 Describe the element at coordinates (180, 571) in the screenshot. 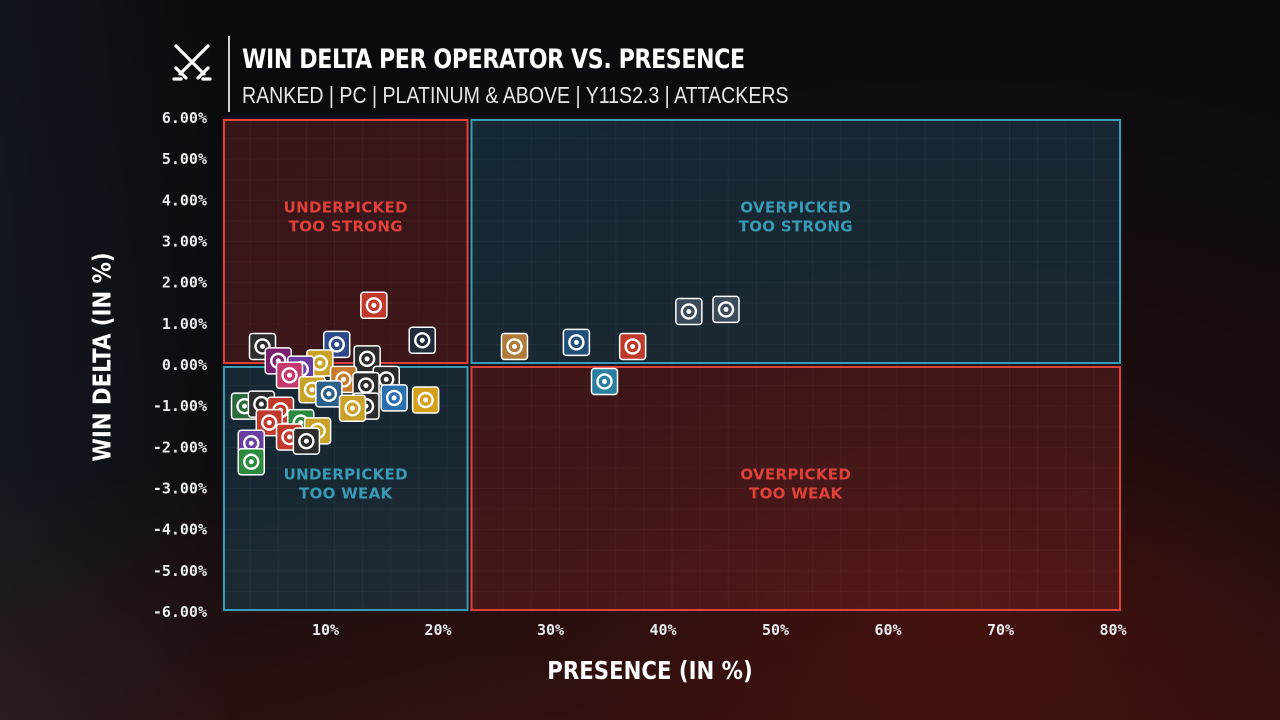

I see `y-tick-label: -5.00%` at that location.